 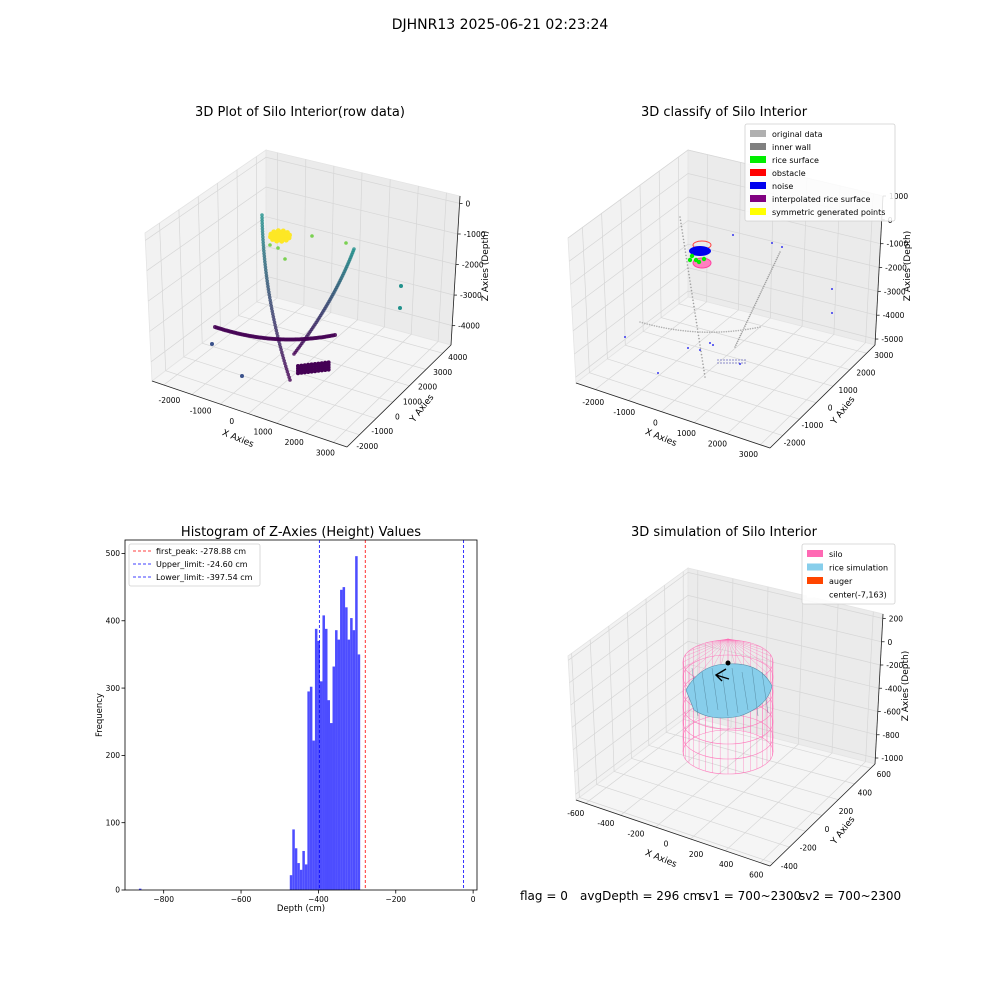 What do you see at coordinates (113, 553) in the screenshot?
I see `y-tick-label: 500` at bounding box center [113, 553].